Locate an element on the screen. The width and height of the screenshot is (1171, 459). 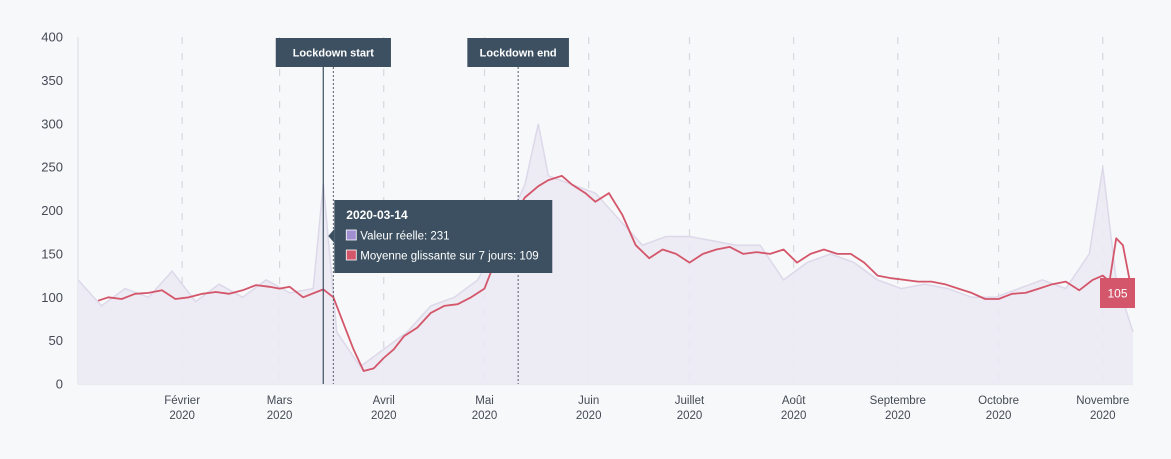
x-tick-month: Août is located at coordinates (794, 401).